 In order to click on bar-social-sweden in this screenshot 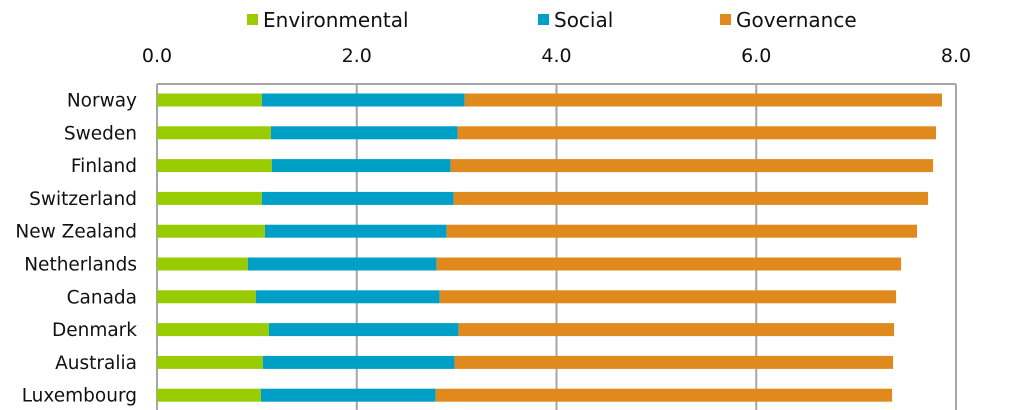, I will do `click(364, 133)`.